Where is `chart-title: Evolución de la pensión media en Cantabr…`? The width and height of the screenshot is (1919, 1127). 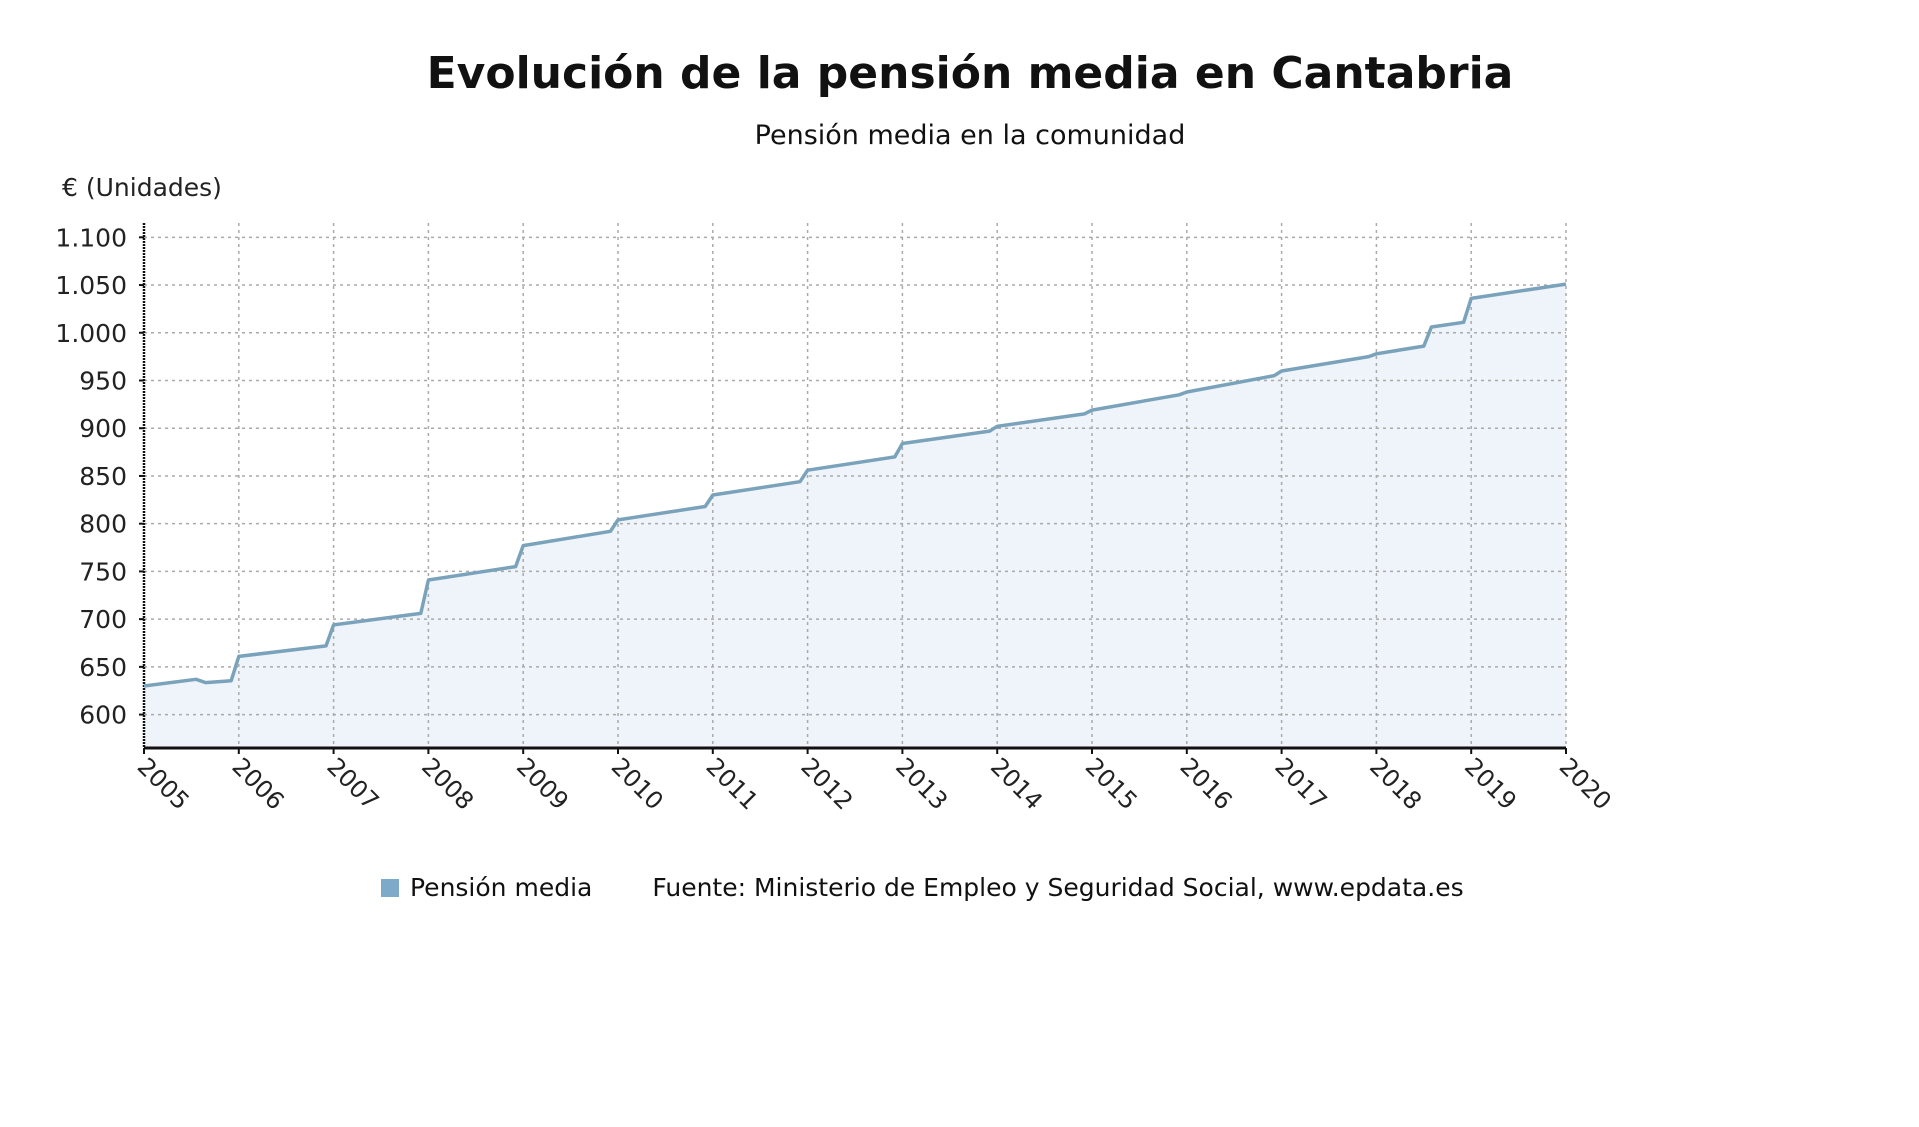
chart-title: Evolución de la pensión media en Cantabr… is located at coordinates (970, 73).